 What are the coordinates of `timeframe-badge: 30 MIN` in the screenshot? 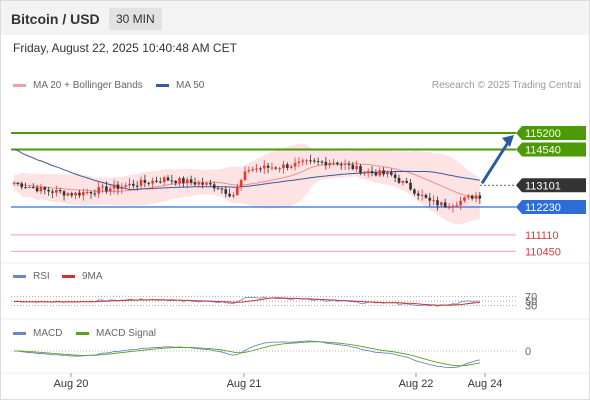 It's located at (135, 19).